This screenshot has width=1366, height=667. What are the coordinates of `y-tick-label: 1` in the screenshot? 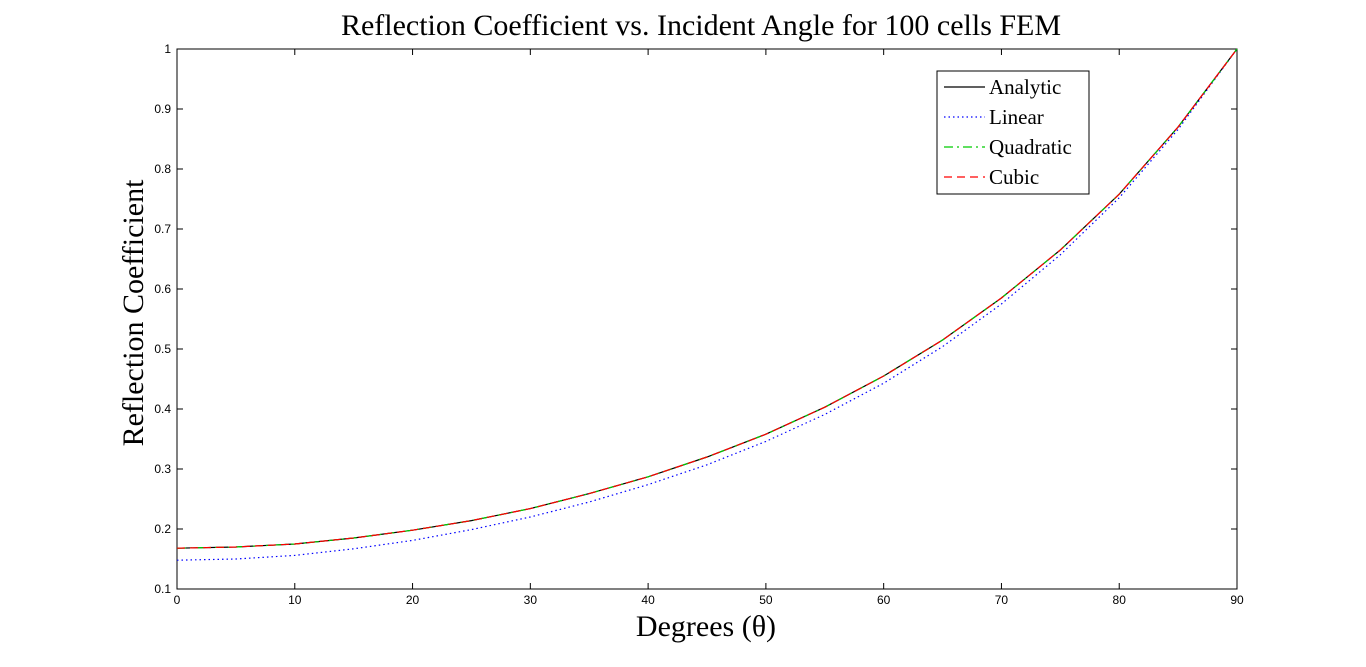 It's located at (167, 49).